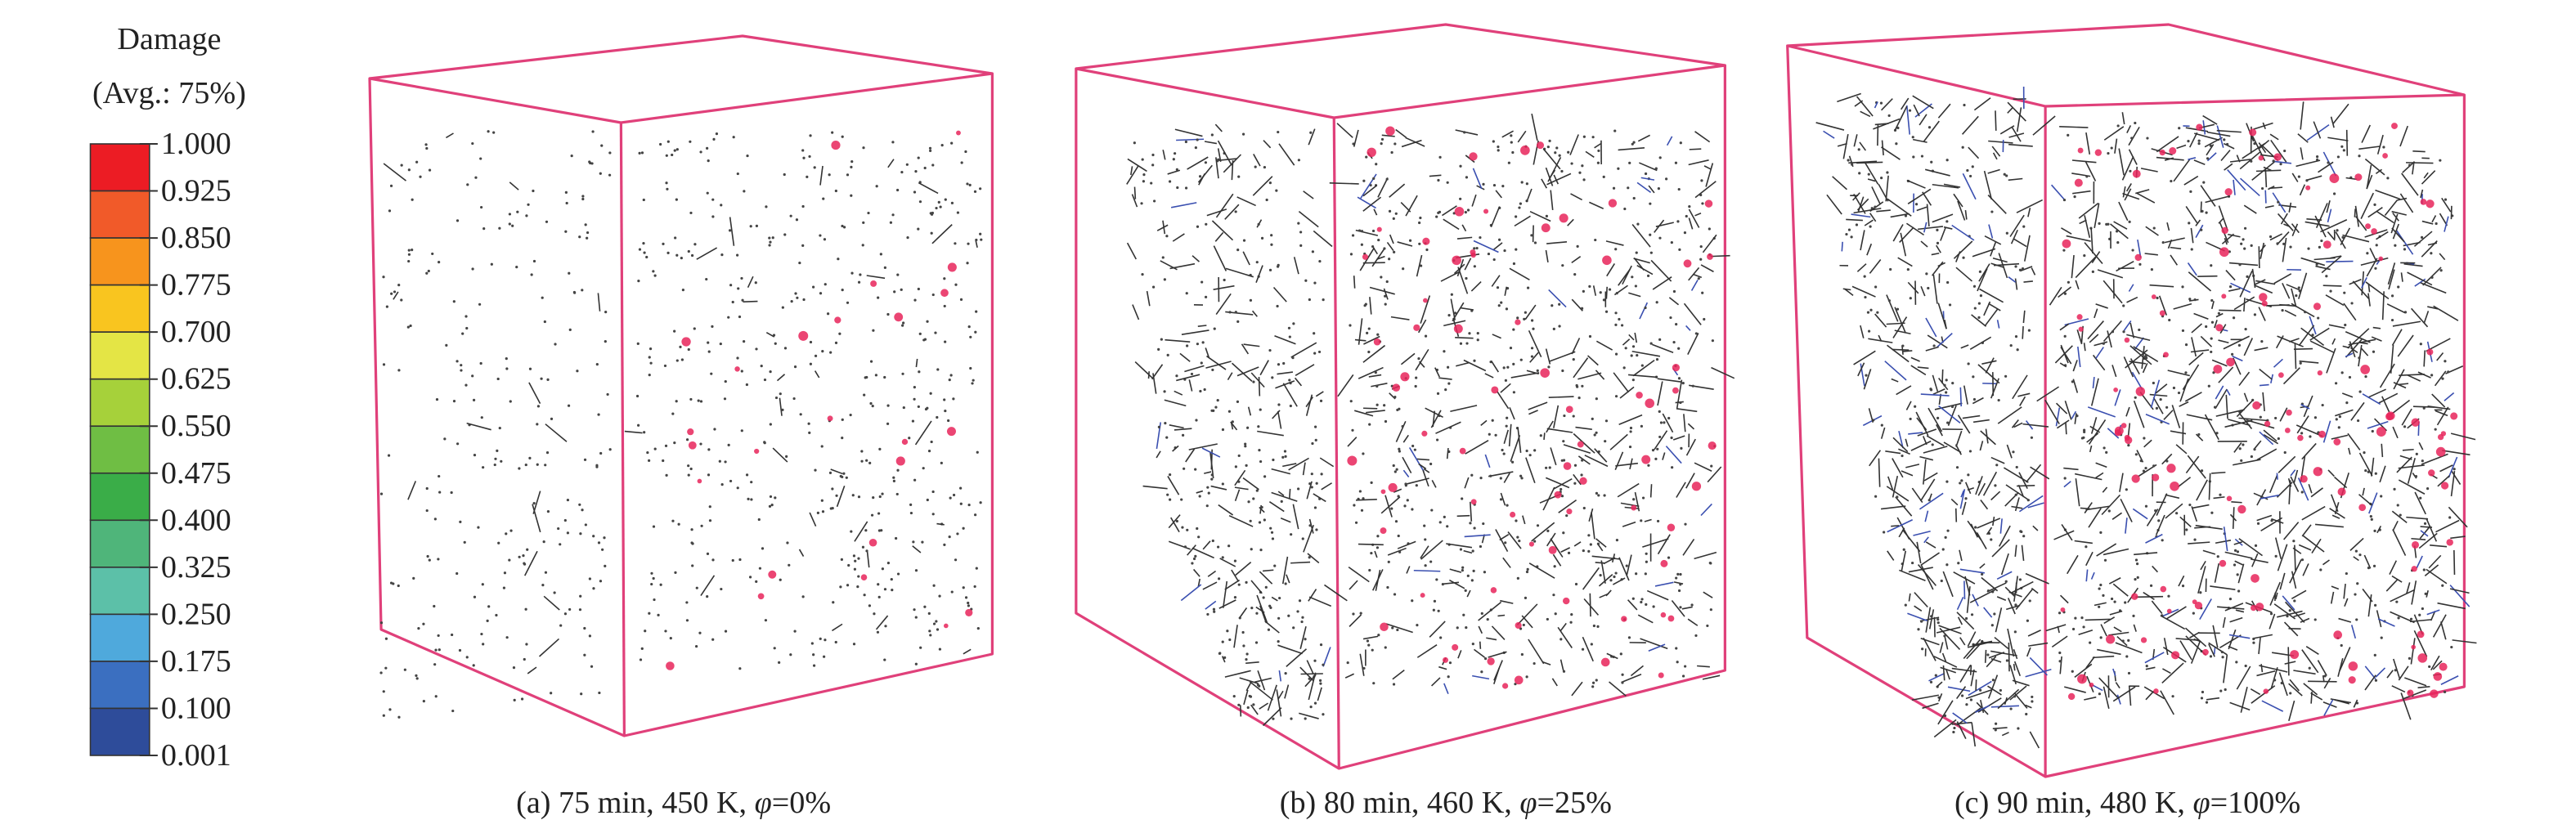 The height and width of the screenshot is (829, 2576). I want to click on legend-band, so click(119, 637).